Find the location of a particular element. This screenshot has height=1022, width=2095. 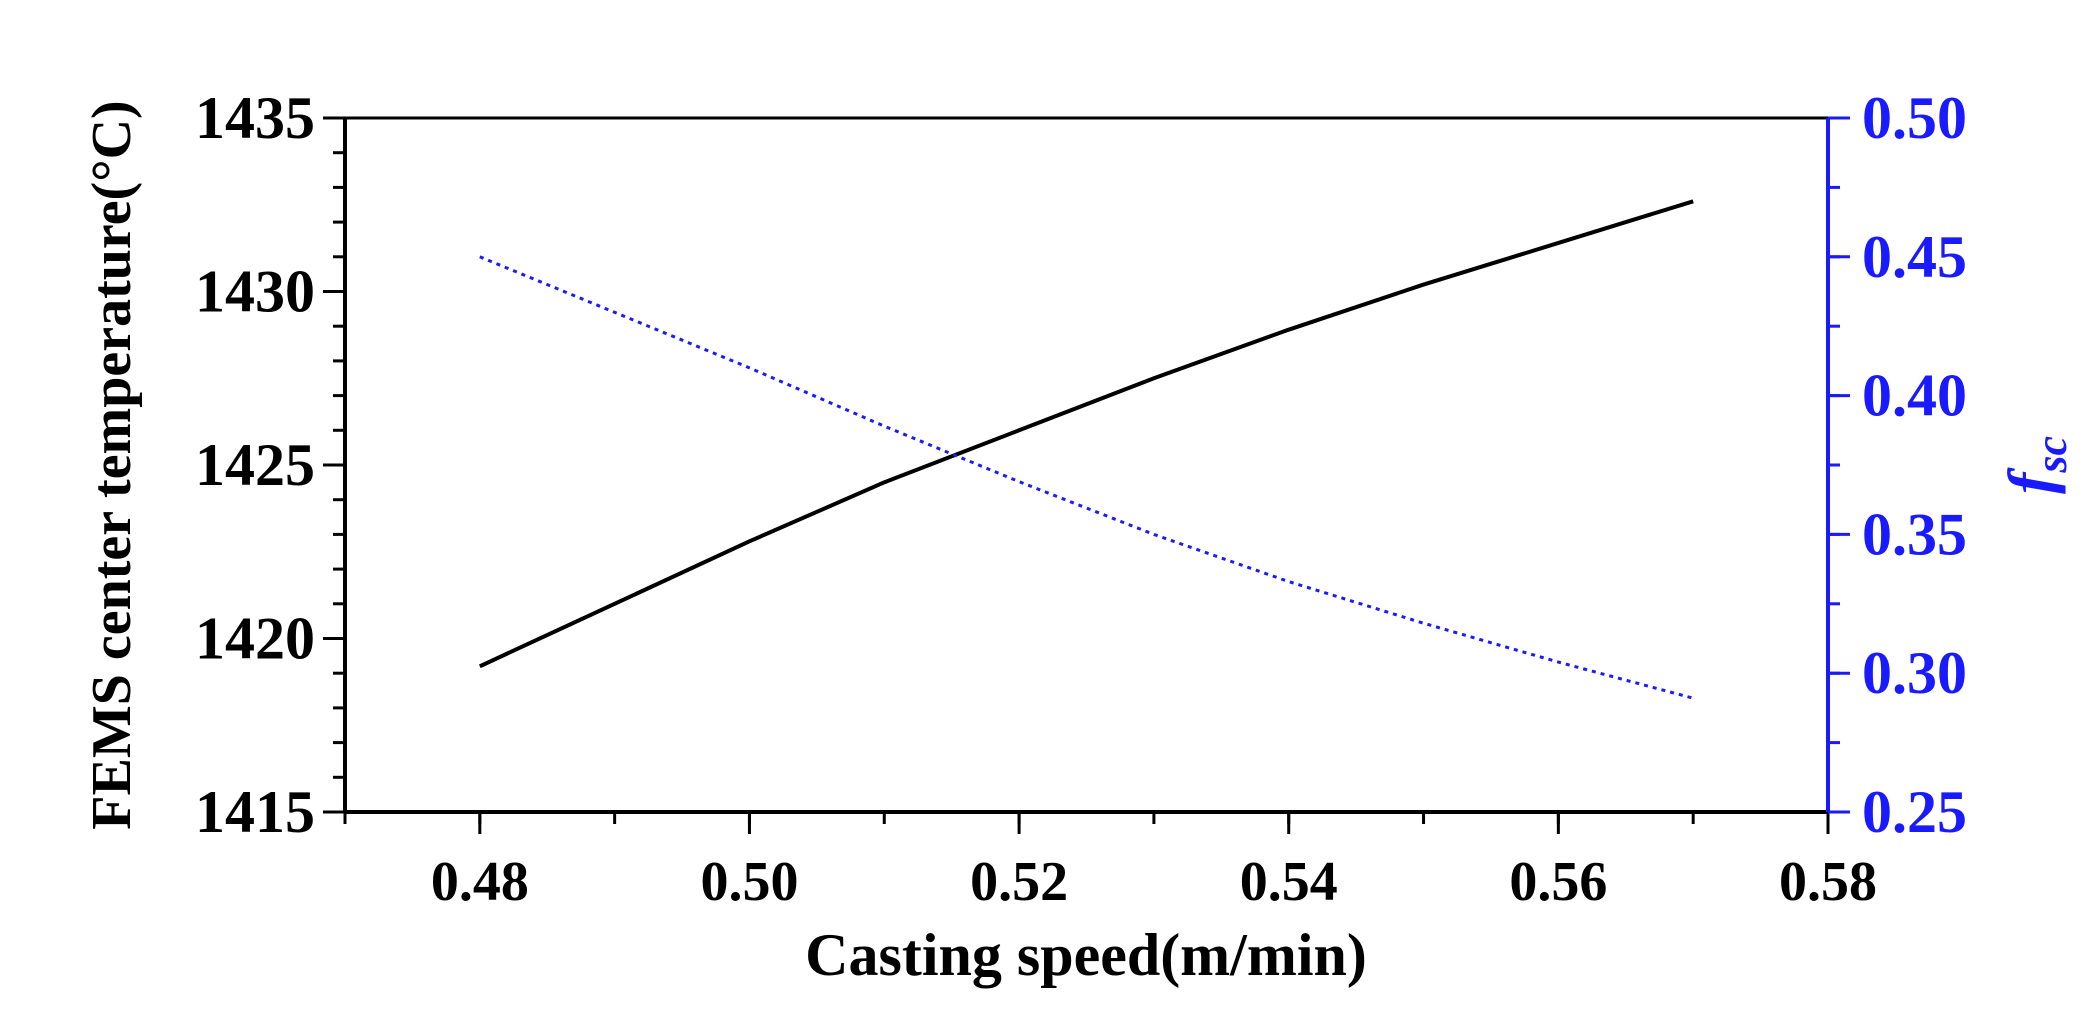

y-tick-label: 1420 is located at coordinates (255, 639).